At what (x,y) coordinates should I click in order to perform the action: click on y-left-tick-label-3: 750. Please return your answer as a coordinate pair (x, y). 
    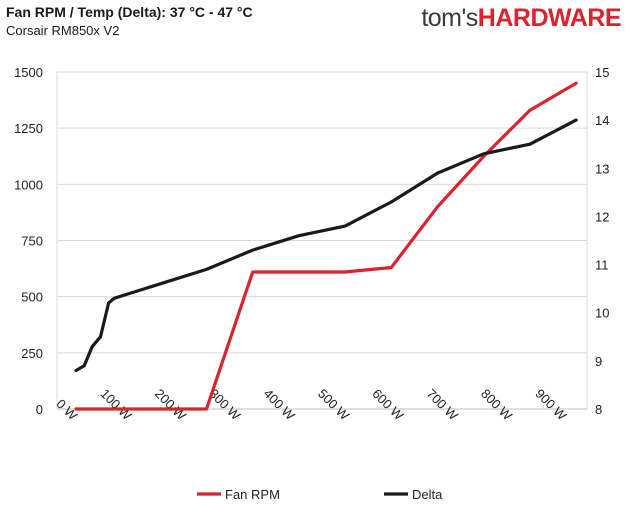
    Looking at the image, I should click on (32, 241).